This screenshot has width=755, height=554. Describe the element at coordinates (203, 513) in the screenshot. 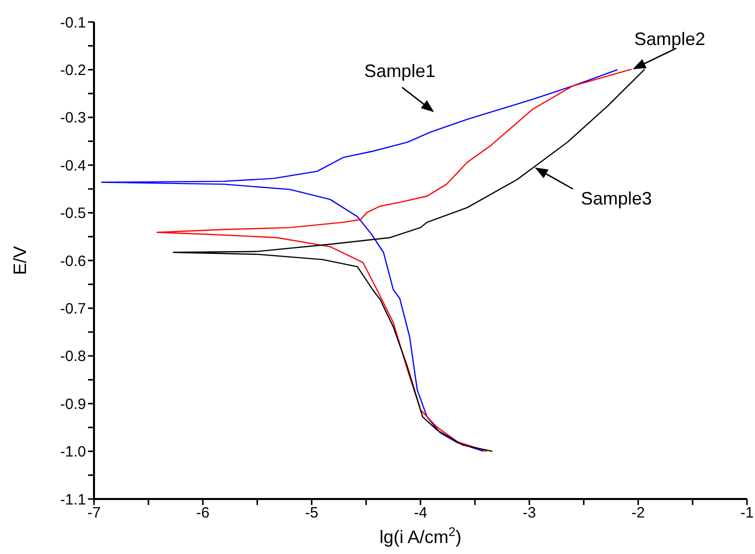

I see `x-tick-label: -6` at that location.